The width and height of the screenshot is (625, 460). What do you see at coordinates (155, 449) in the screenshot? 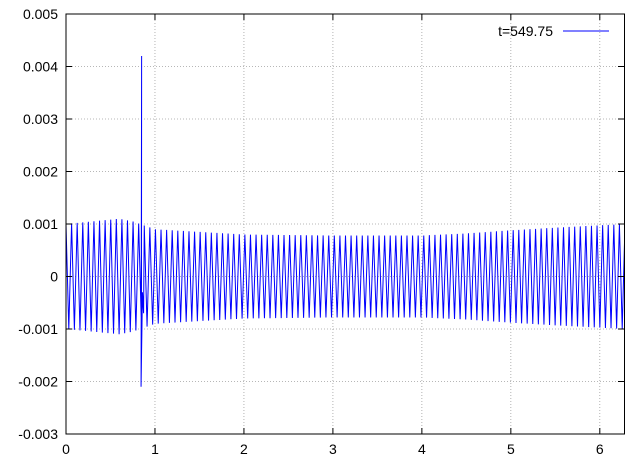
I see `x-tick-label: 1` at bounding box center [155, 449].